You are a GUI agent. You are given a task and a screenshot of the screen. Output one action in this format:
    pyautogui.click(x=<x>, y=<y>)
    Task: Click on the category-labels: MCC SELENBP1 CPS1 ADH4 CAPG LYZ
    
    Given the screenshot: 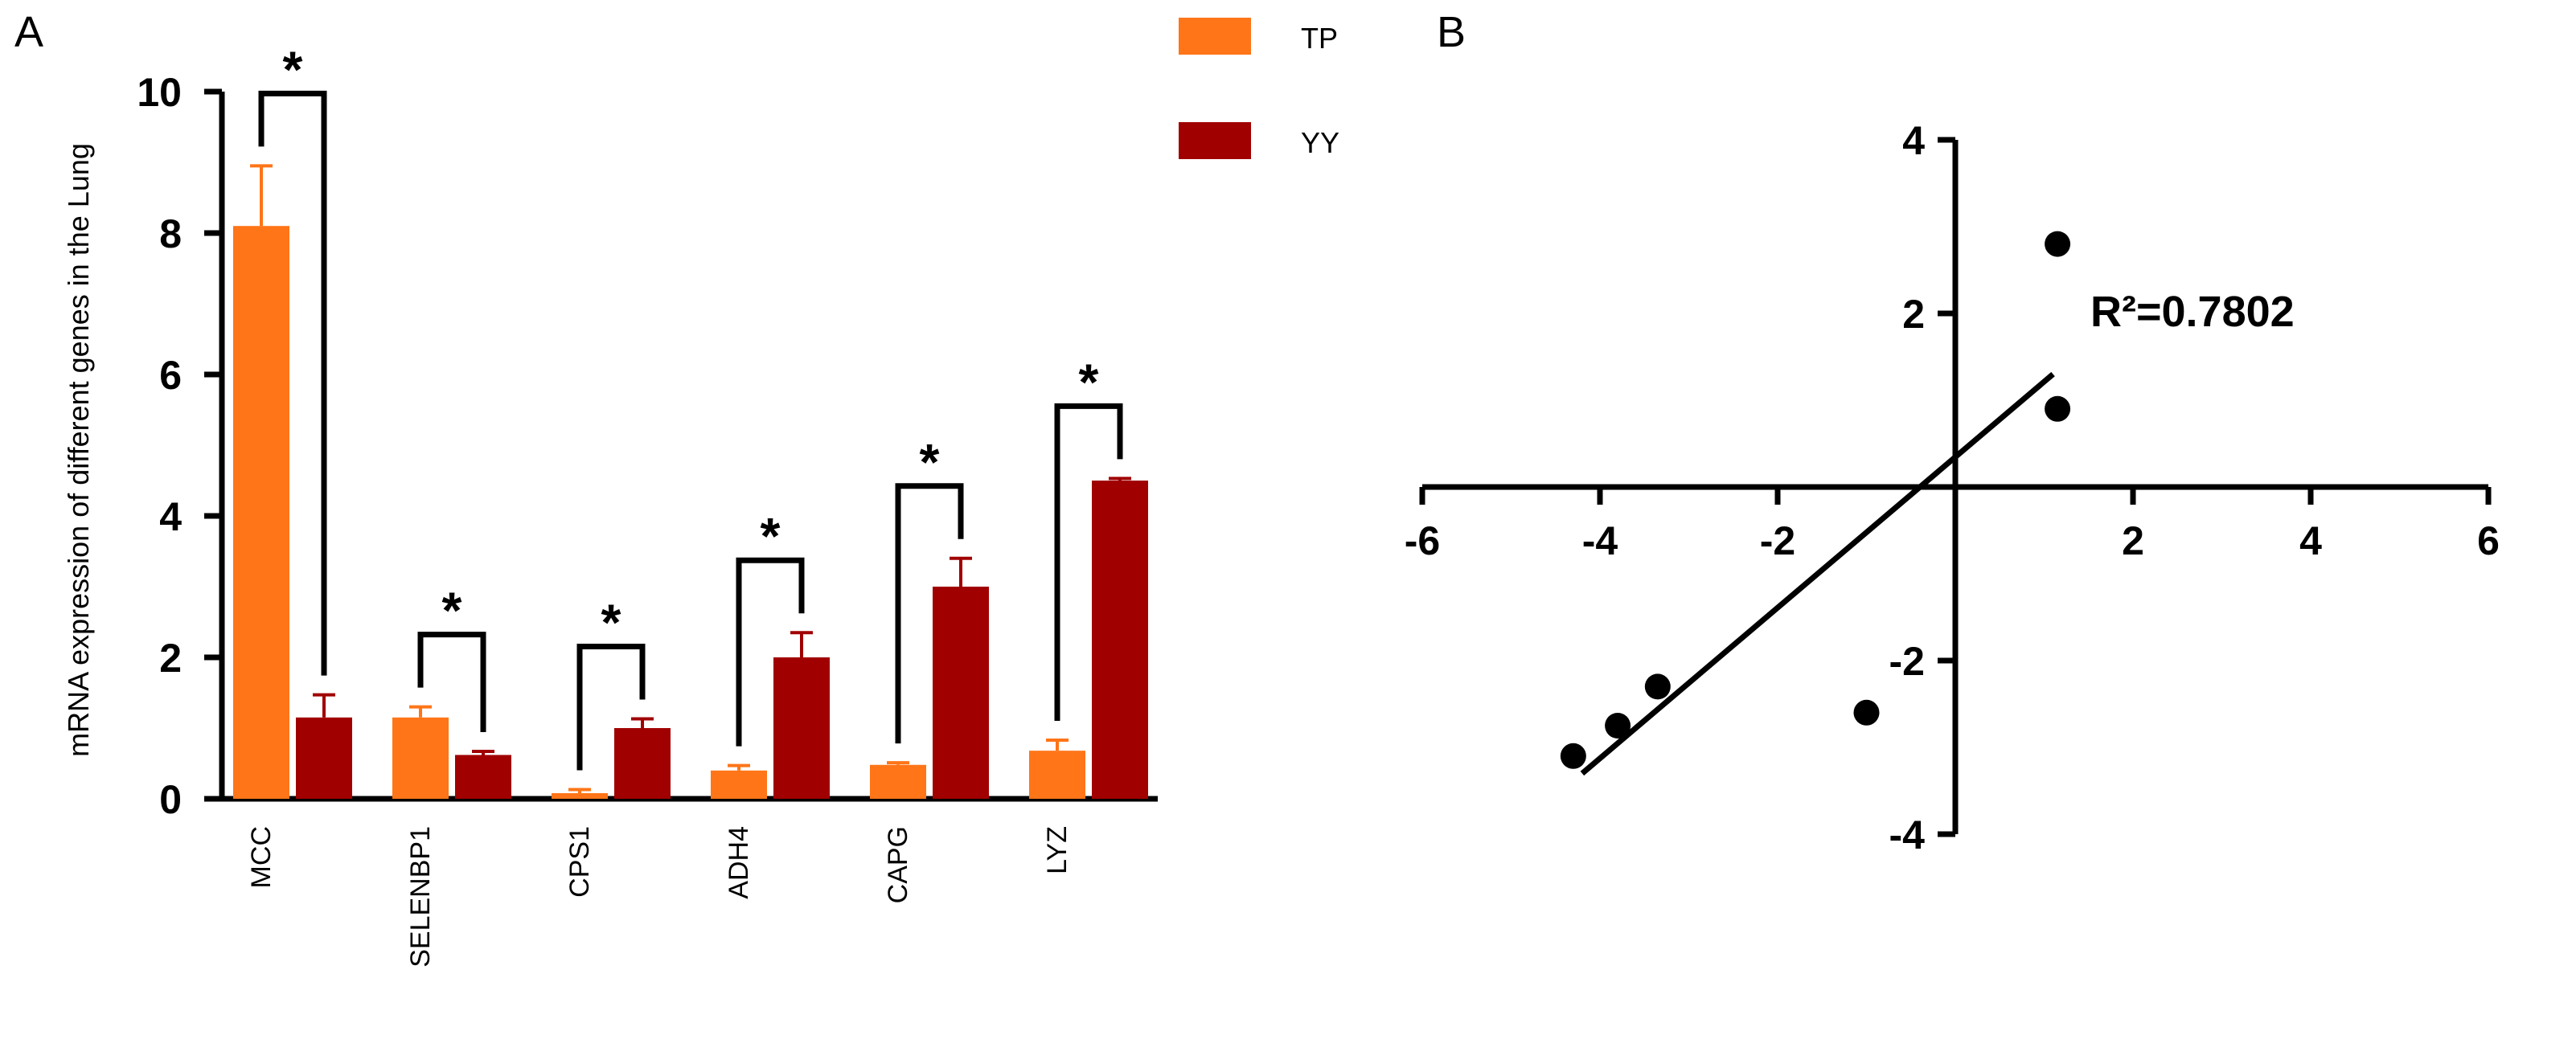 What is the action you would take?
    pyautogui.click(x=659, y=897)
    